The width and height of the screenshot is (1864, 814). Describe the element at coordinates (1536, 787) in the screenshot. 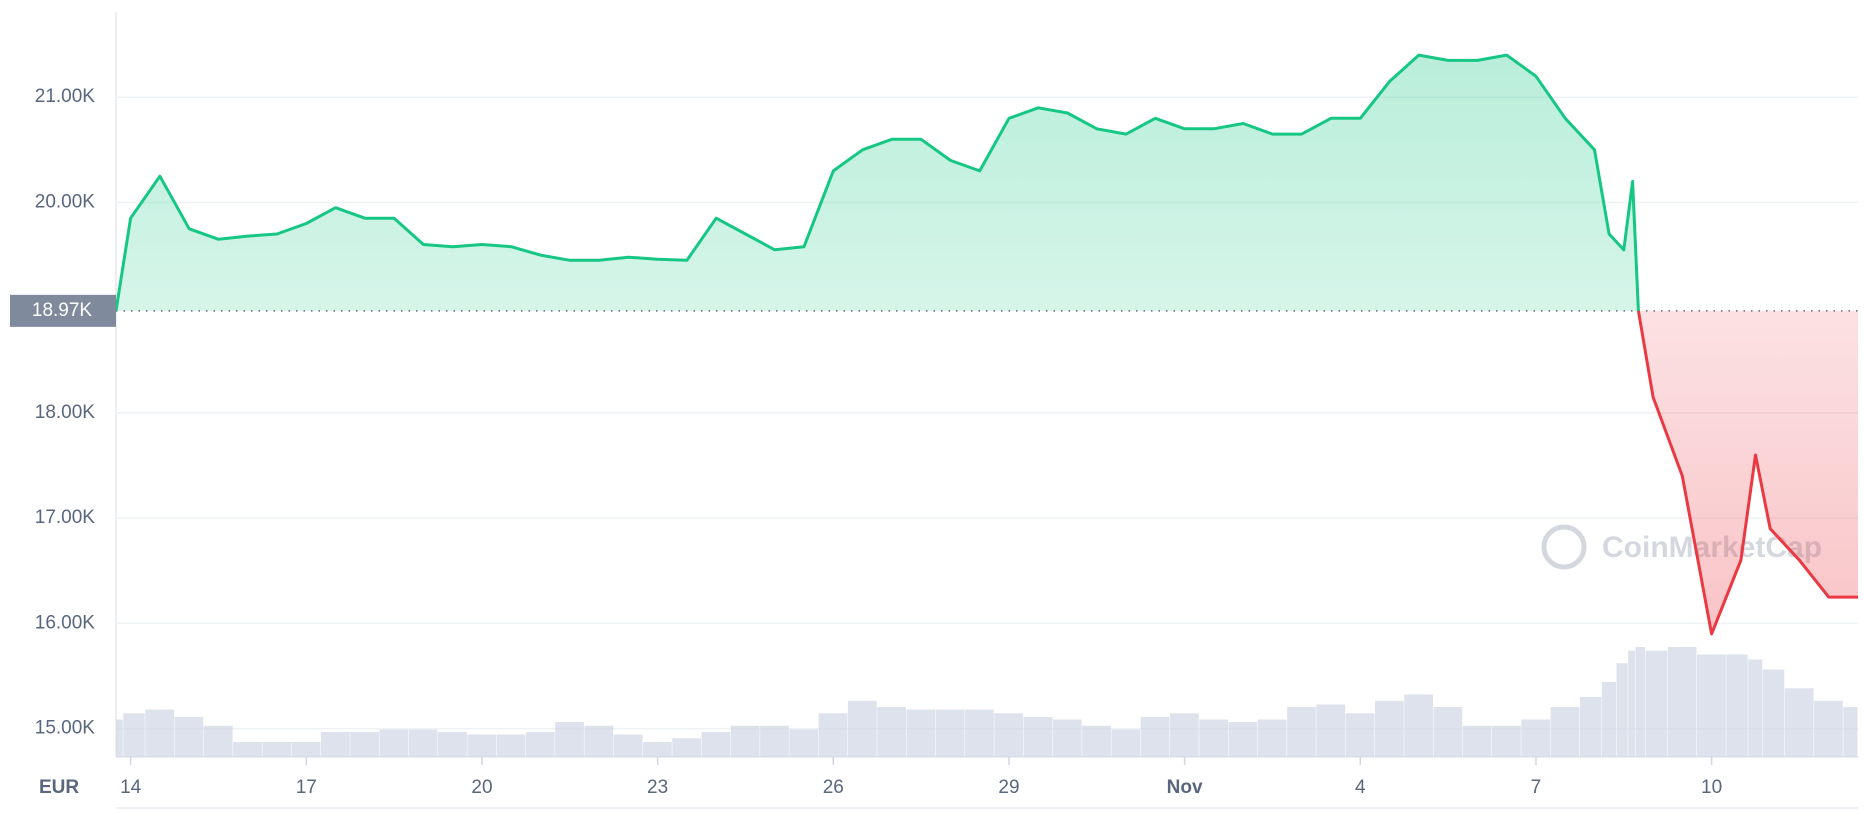

I see `x-tick-label: 7` at that location.